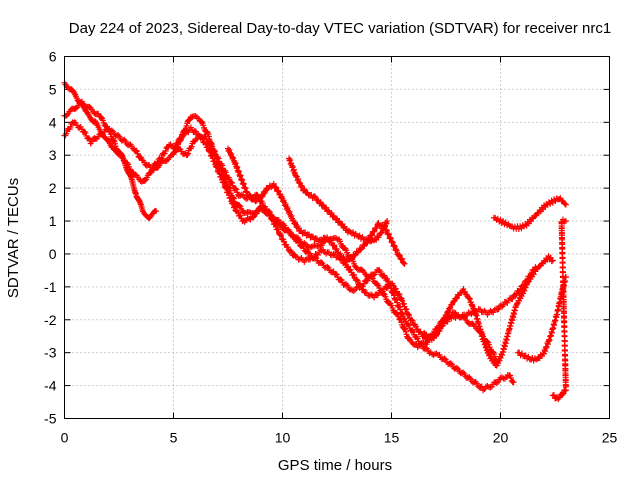  What do you see at coordinates (50, 320) in the screenshot?
I see `y-tick-label: -2` at bounding box center [50, 320].